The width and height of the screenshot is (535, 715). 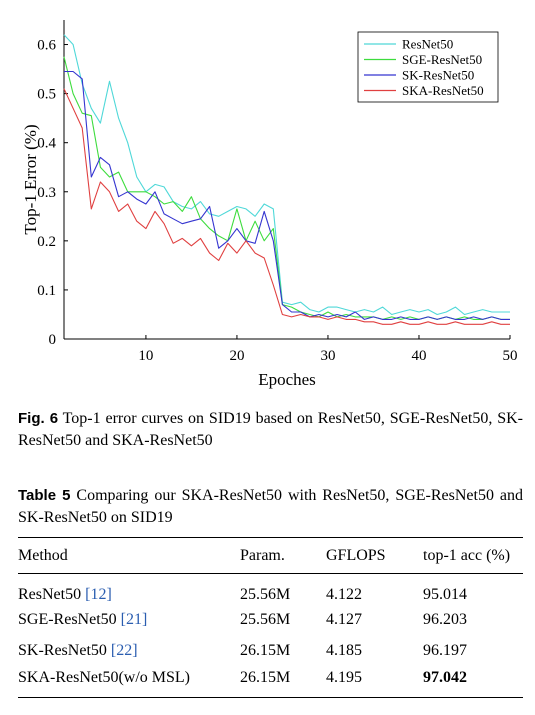 I want to click on legend-entry: SGE-ResNet50, so click(x=442, y=59).